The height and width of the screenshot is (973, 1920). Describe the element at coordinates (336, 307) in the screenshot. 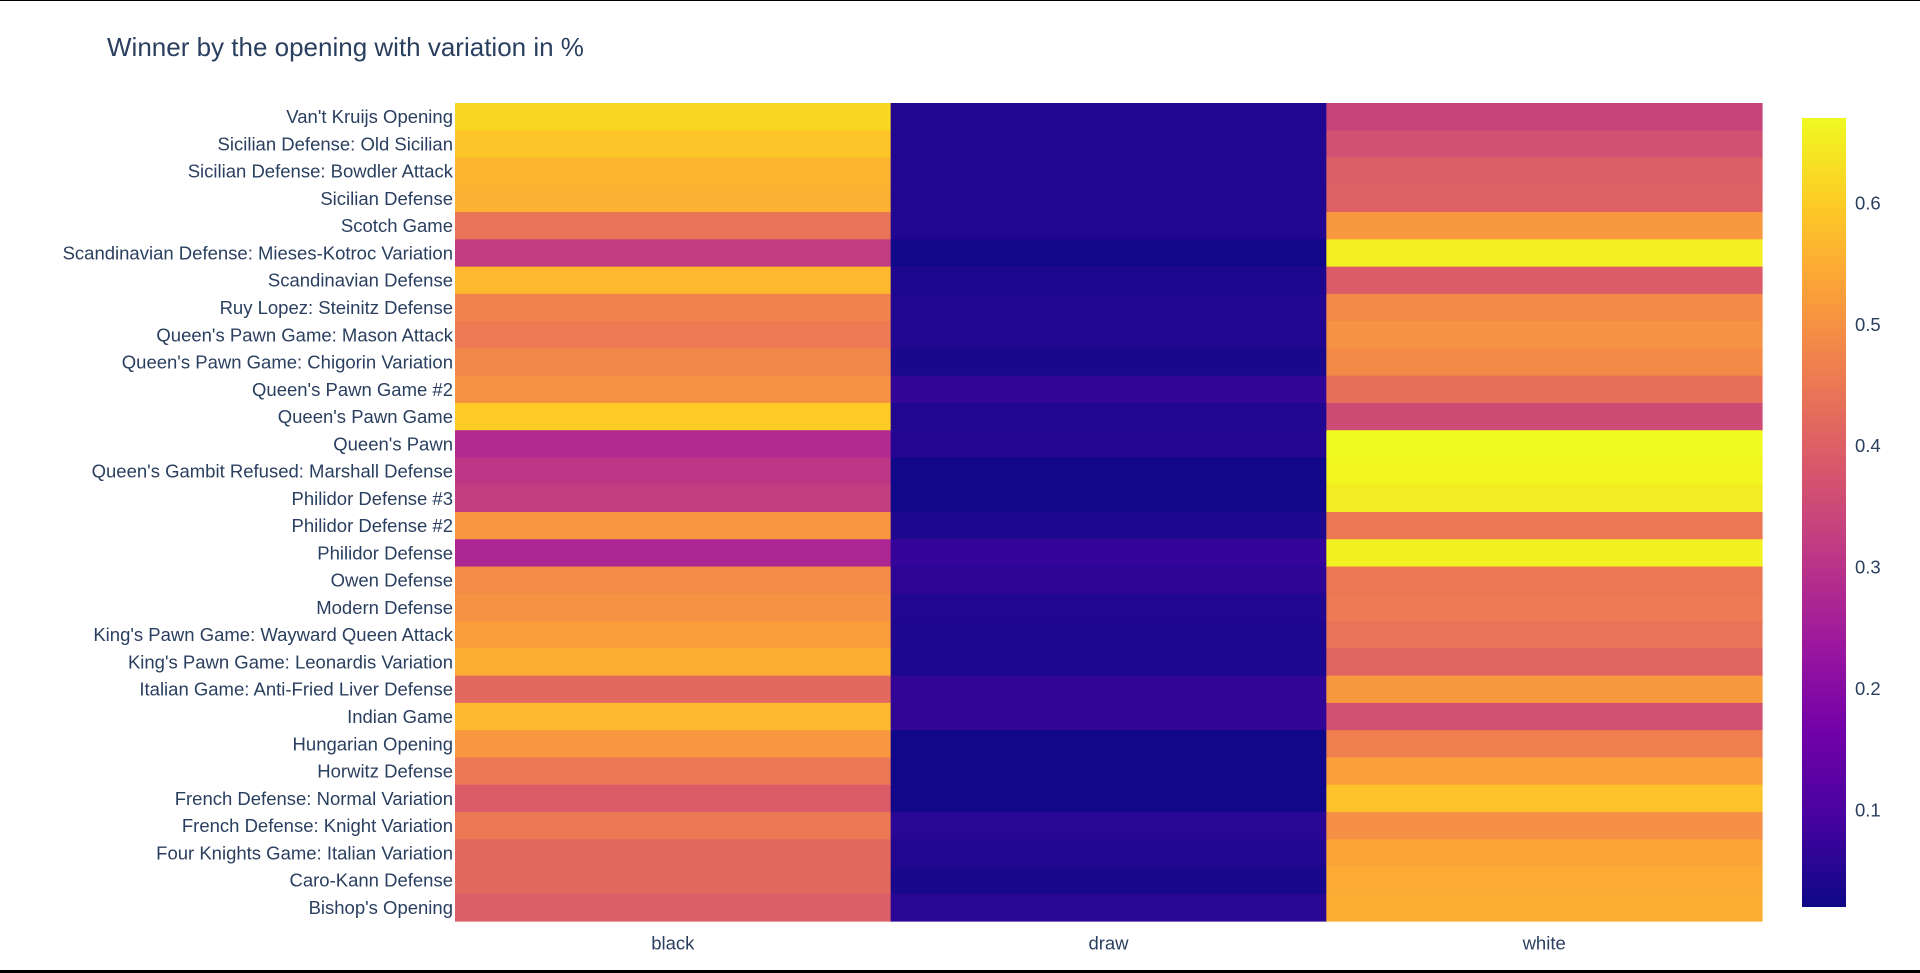

I see `y-tick-label: Ruy Lopez: Steinitz Defense` at that location.